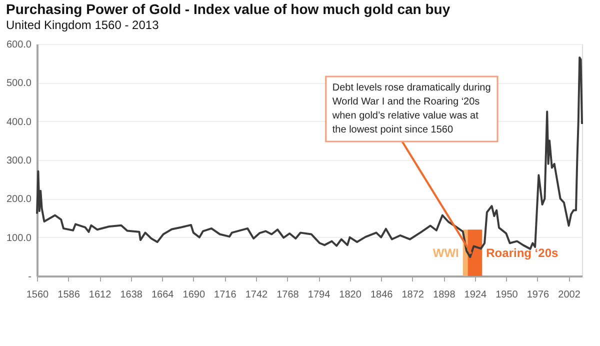  What do you see at coordinates (288, 295) in the screenshot?
I see `x-tick-label: 1768` at bounding box center [288, 295].